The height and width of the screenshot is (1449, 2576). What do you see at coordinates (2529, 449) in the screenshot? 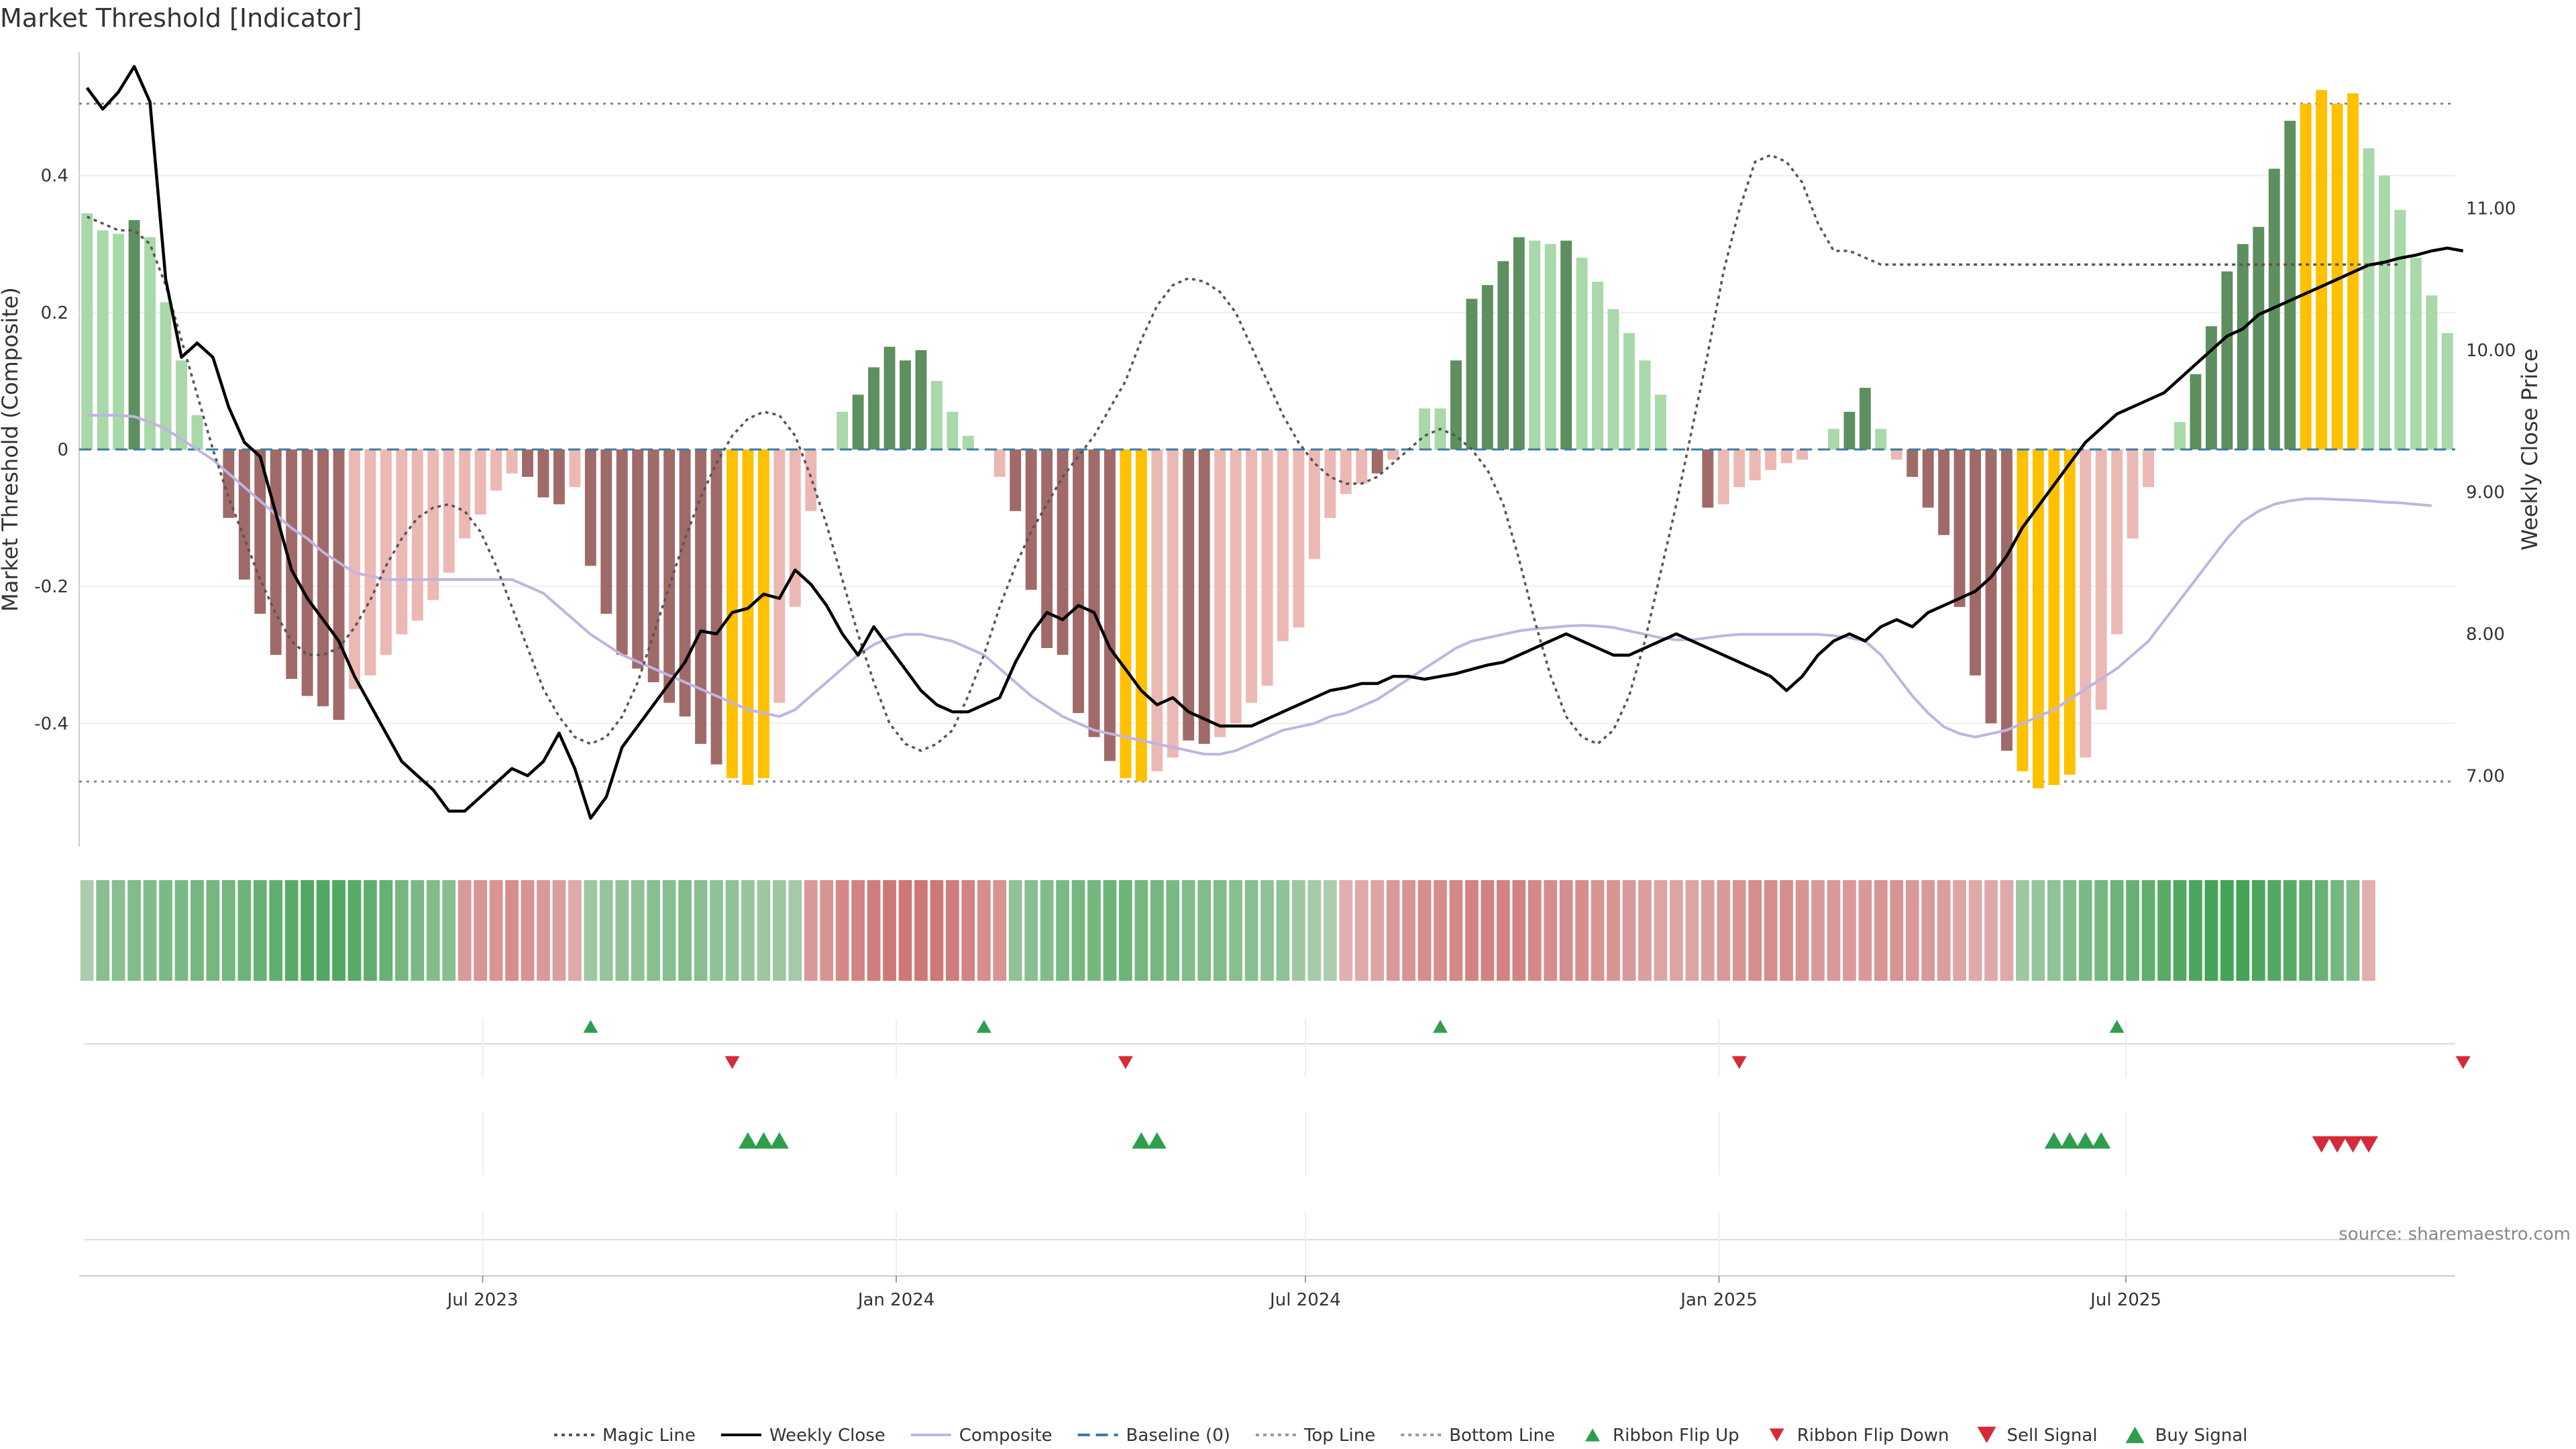
I see `y2-axis-title: Weekly Close Price` at bounding box center [2529, 449].